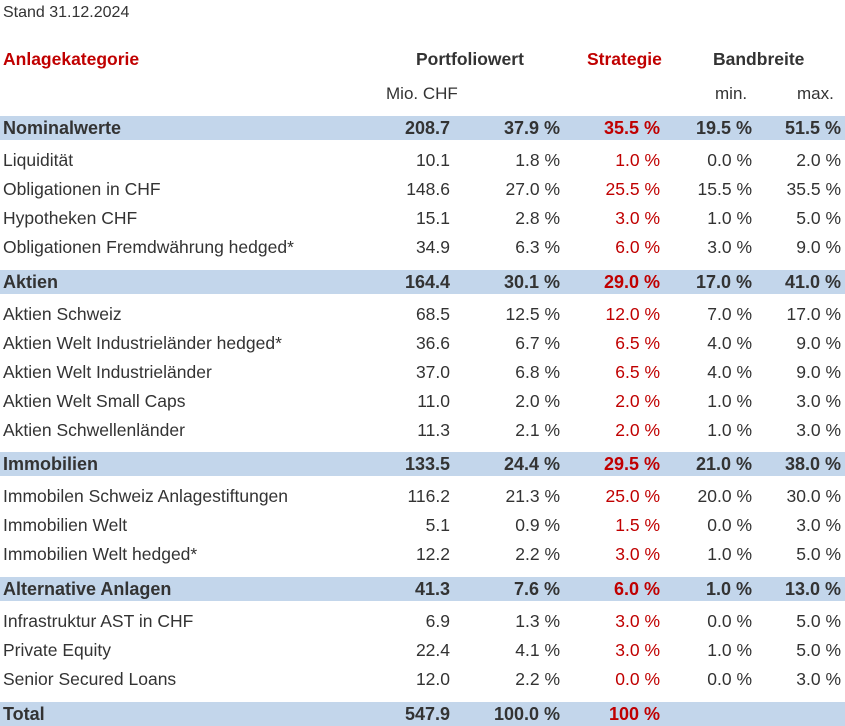  Describe the element at coordinates (71, 59) in the screenshot. I see `header-category: Anlagekategorie` at that location.